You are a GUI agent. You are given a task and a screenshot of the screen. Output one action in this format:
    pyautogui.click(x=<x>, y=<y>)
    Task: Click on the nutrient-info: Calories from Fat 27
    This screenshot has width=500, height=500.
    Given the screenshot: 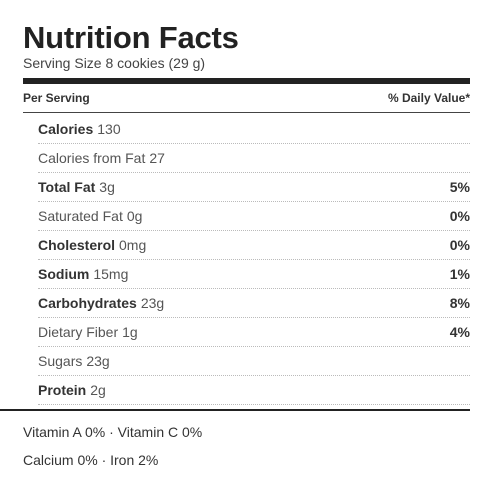 What is the action you would take?
    pyautogui.click(x=101, y=158)
    